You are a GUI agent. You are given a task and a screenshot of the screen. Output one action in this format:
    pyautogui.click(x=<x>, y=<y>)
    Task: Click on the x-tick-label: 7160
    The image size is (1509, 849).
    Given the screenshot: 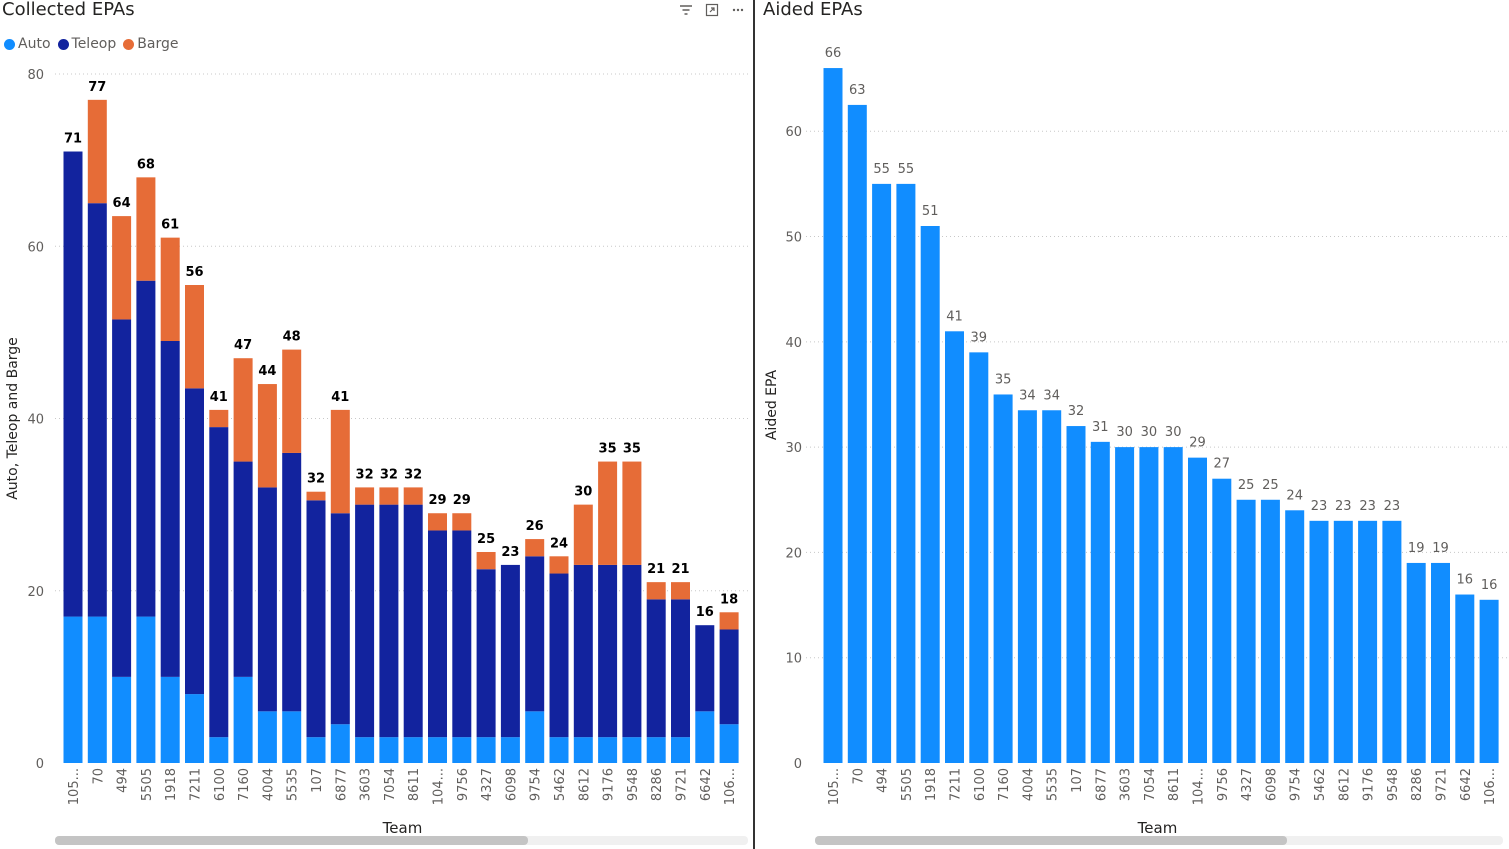 What is the action you would take?
    pyautogui.click(x=244, y=784)
    